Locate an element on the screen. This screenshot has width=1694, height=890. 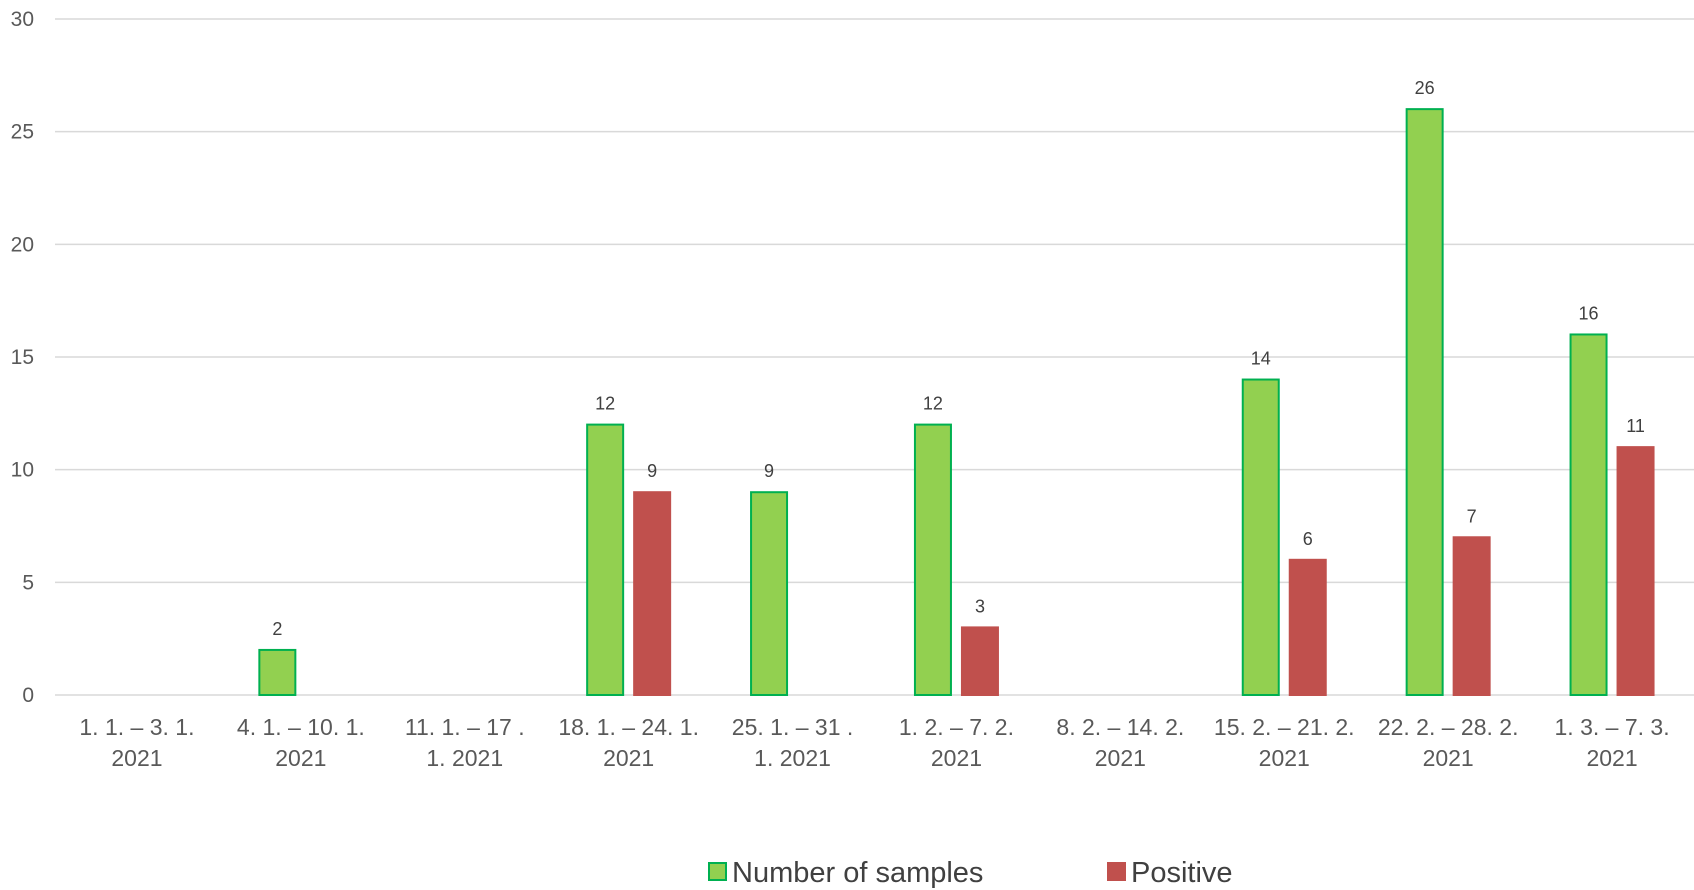
legend: Number of samples Positive is located at coordinates (970, 873).